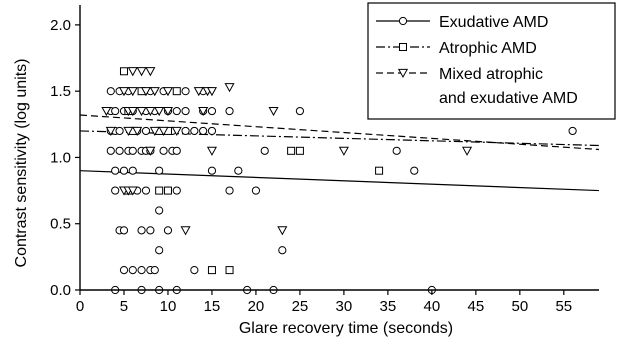 The height and width of the screenshot is (344, 620). Describe the element at coordinates (519, 306) in the screenshot. I see `x-tick-label: 50` at that location.